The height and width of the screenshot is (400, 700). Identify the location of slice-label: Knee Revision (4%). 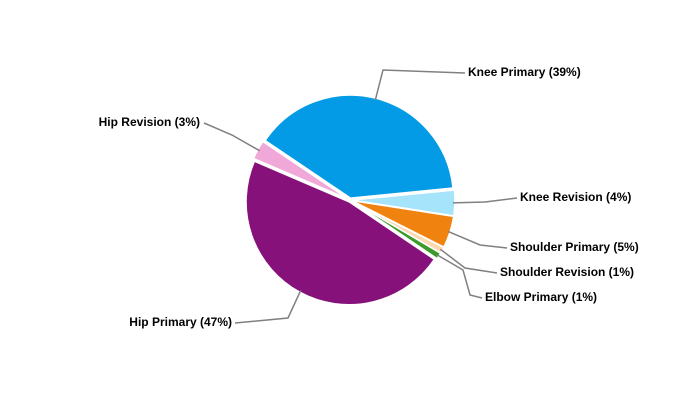
(575, 197).